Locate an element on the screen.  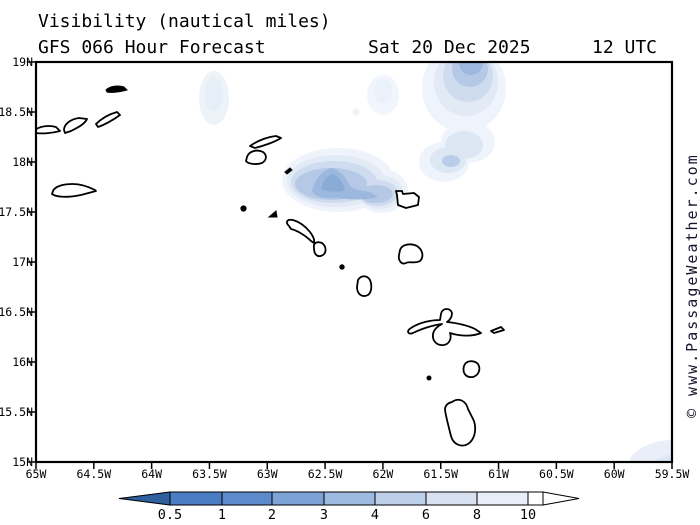
island-dominica is located at coordinates (460, 422).